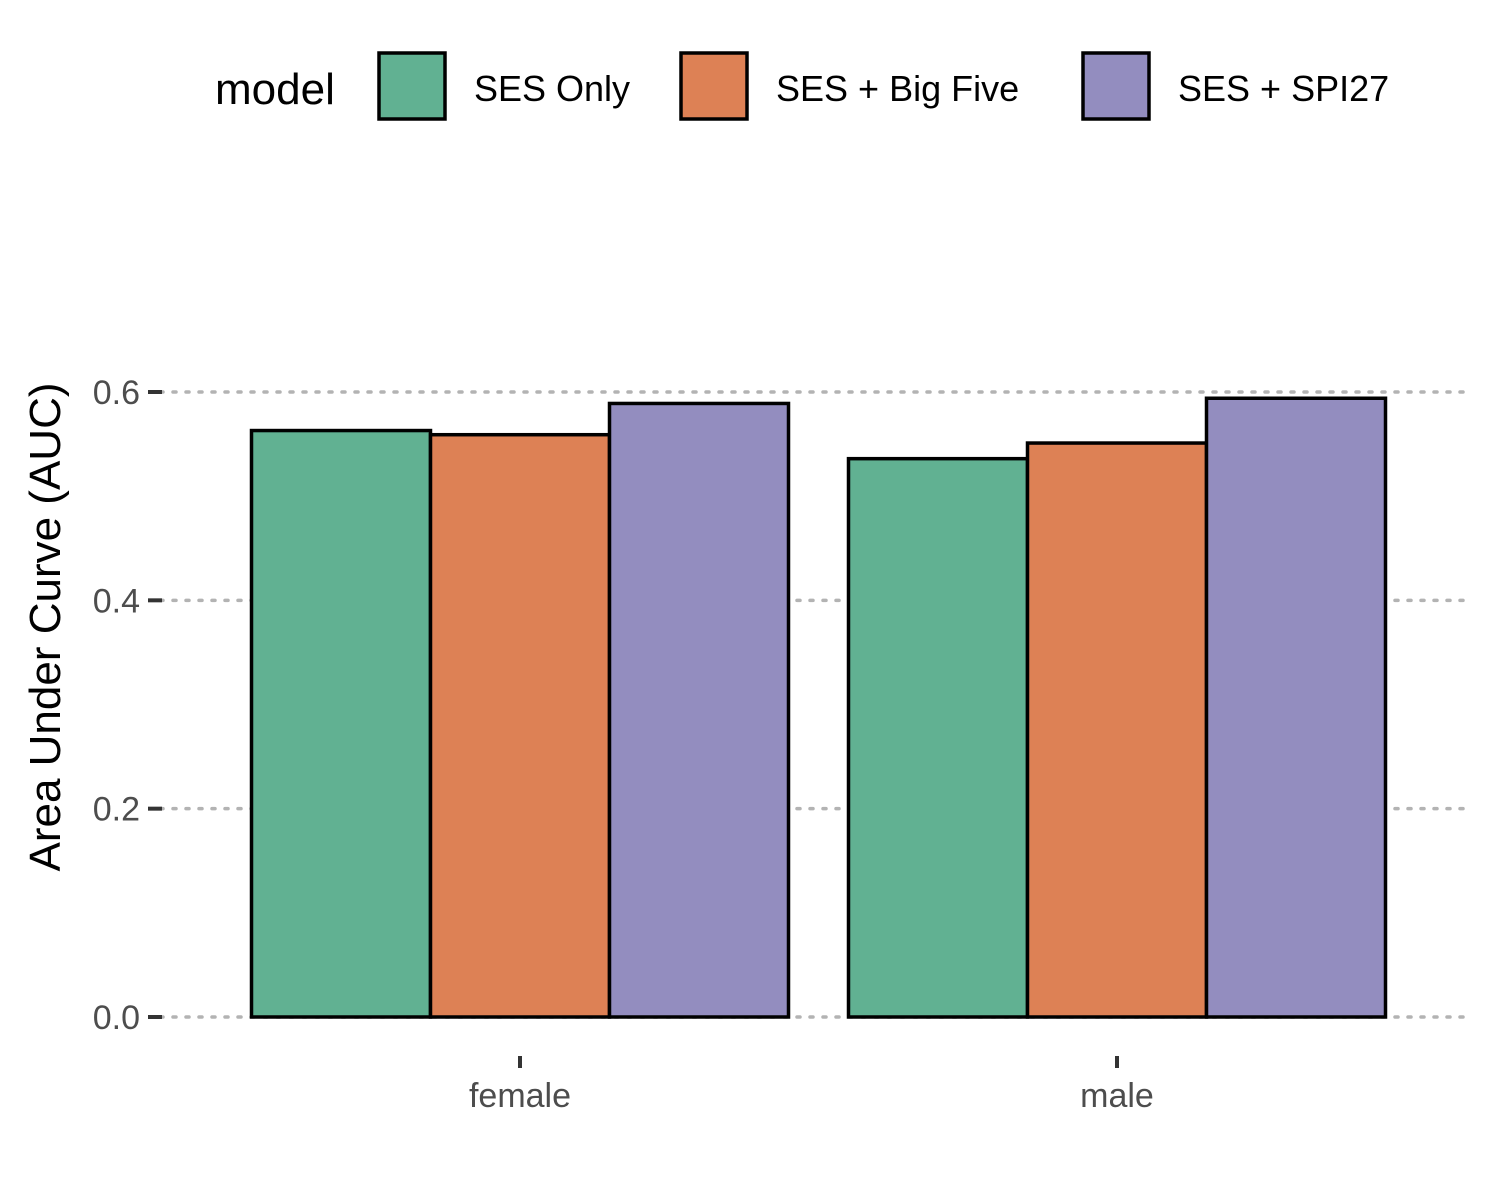 Image resolution: width=1500 pixels, height=1200 pixels. What do you see at coordinates (552, 88) in the screenshot?
I see `legend-label: SES Only` at bounding box center [552, 88].